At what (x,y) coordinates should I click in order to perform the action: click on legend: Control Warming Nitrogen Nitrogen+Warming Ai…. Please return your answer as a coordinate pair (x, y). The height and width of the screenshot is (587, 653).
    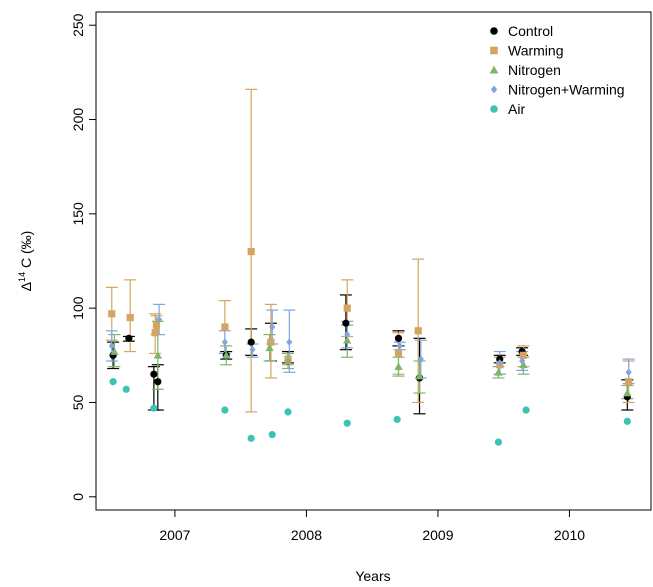
    Looking at the image, I should click on (557, 70).